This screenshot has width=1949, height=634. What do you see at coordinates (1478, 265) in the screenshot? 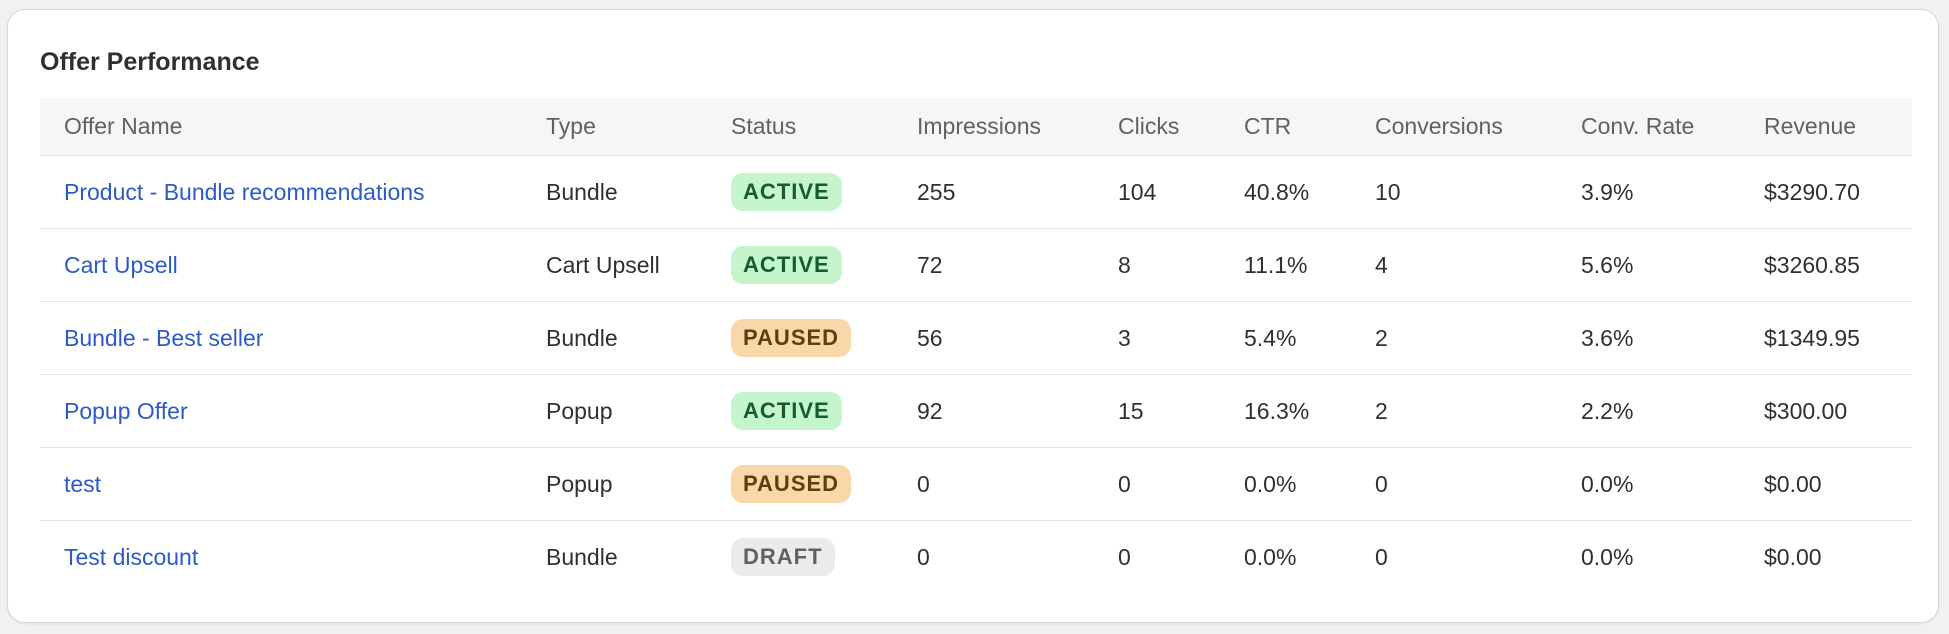
I see `conversions-cell: 4` at bounding box center [1478, 265].